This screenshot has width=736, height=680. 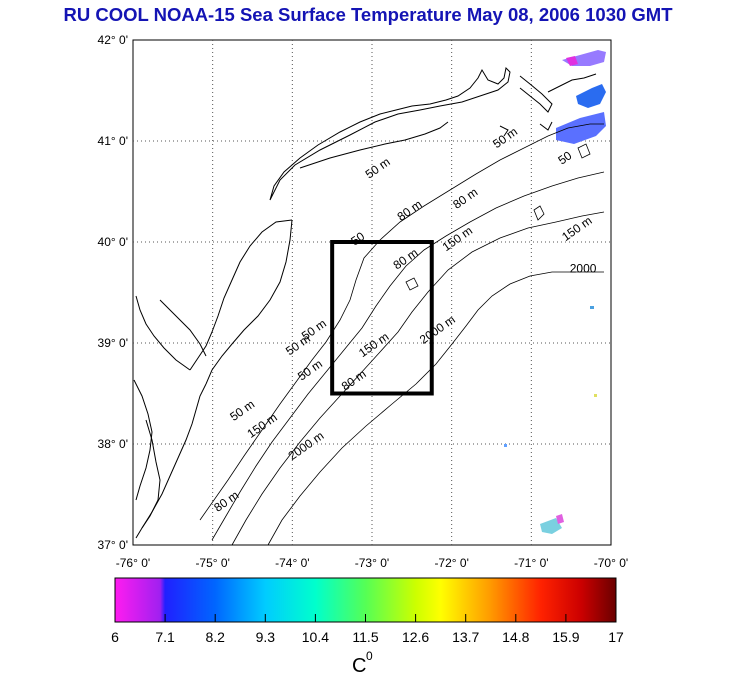 I want to click on latitude-tick-label: 41° 0', so click(x=113, y=141).